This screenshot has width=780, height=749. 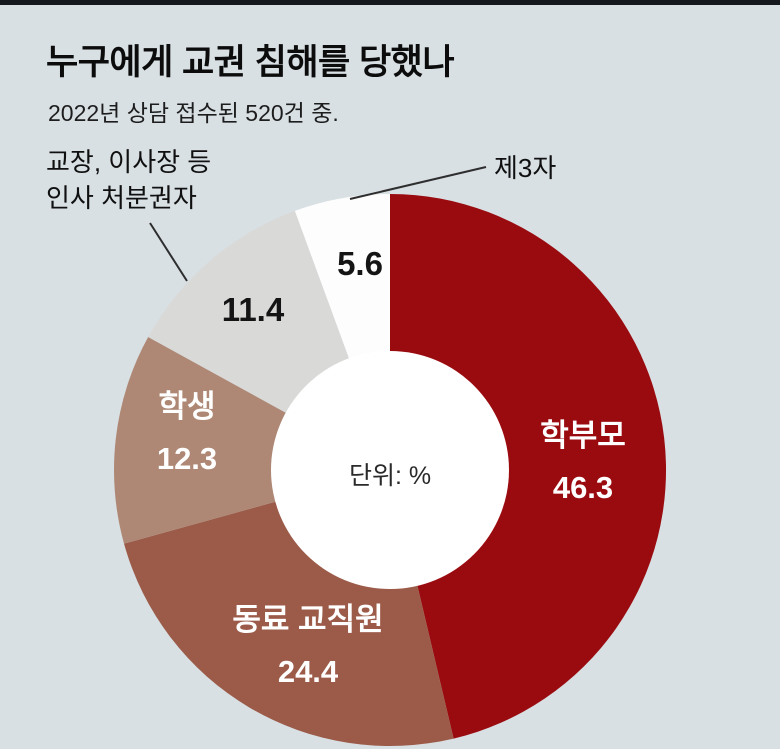 I want to click on chart-subtitle: 2022년 상담 접수된 520건 중., so click(x=193, y=113).